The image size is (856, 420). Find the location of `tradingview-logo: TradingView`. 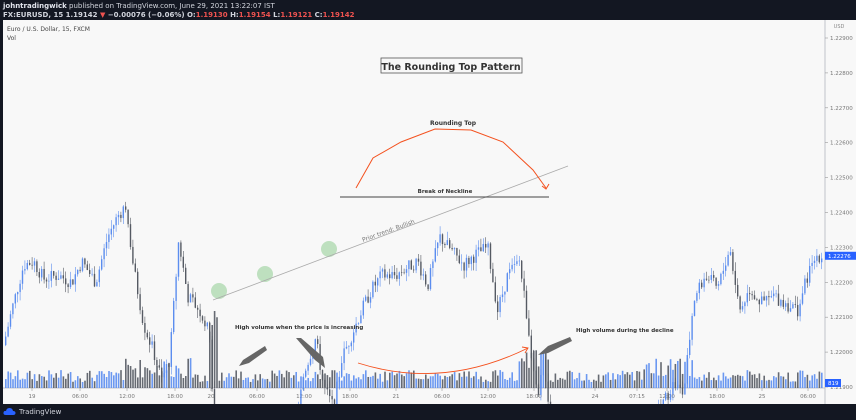

tradingview-logo: TradingView is located at coordinates (32, 411).